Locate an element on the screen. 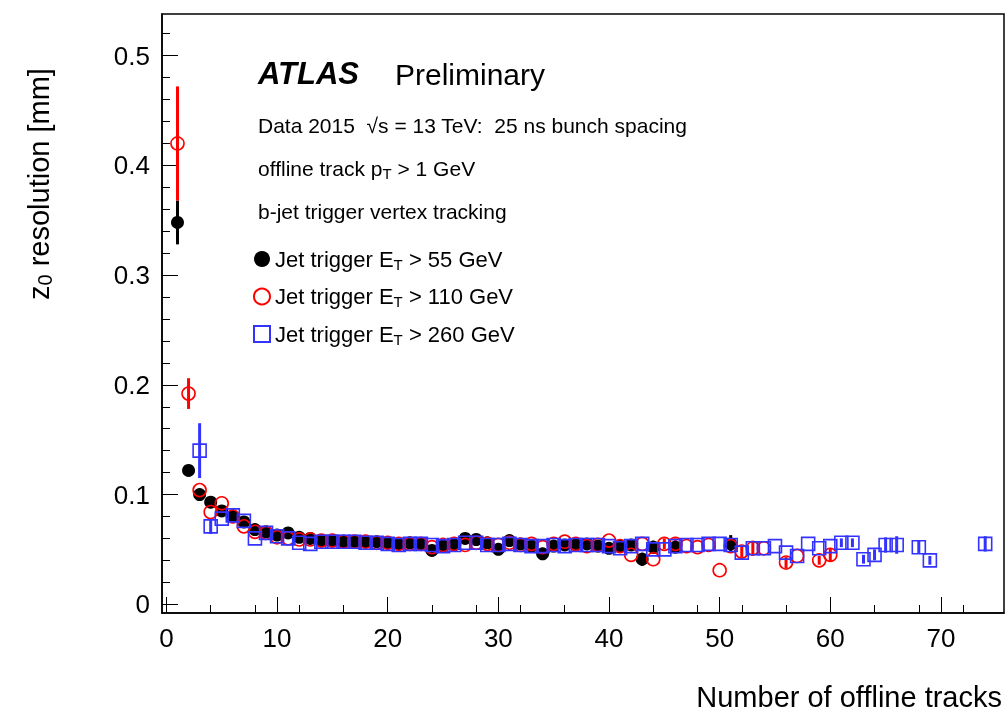 This screenshot has height=716, width=1006. text: ATLAS is located at coordinates (308, 73).